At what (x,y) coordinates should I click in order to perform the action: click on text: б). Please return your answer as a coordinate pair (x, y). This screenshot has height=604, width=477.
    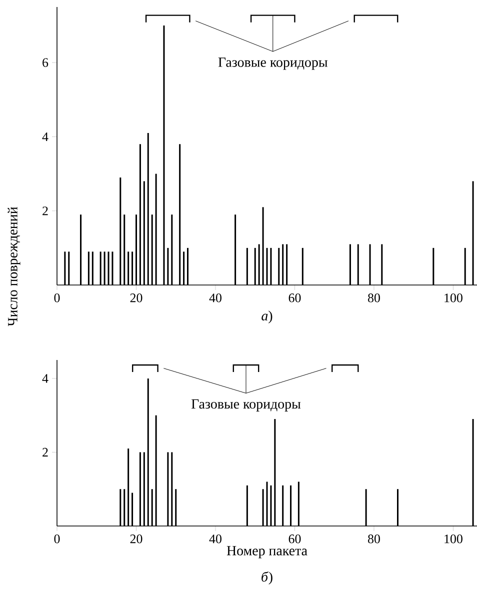
    Looking at the image, I should click on (266, 578).